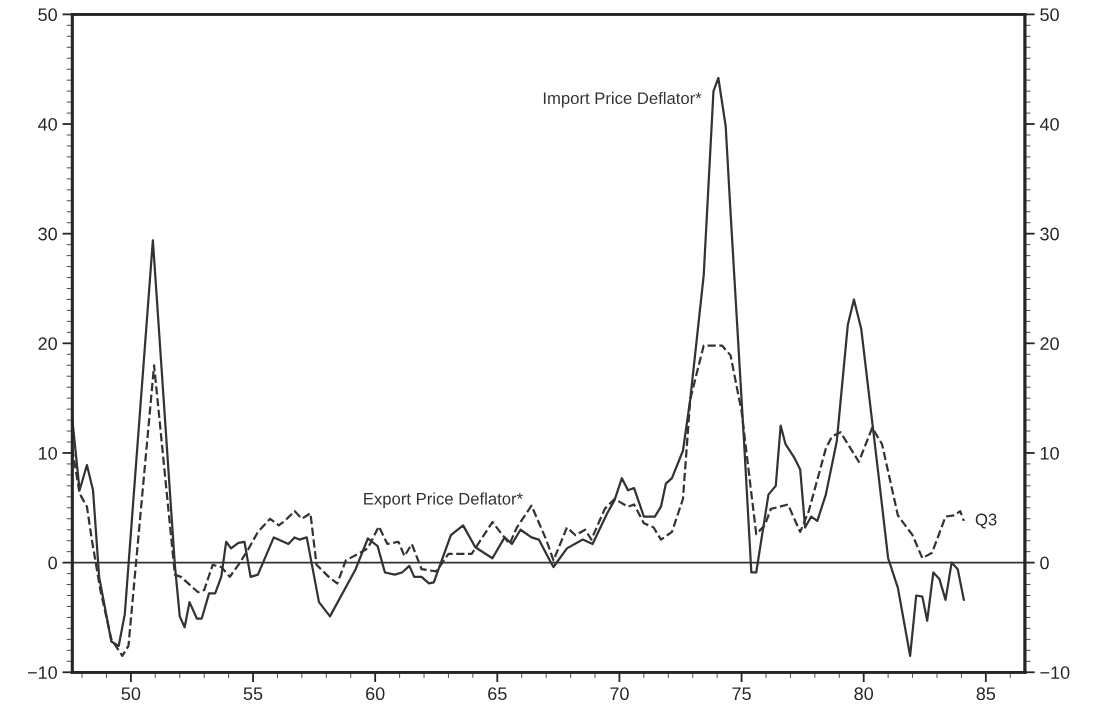 The height and width of the screenshot is (719, 1095). Describe the element at coordinates (1049, 124) in the screenshot. I see `y2-tick-label: 40` at that location.